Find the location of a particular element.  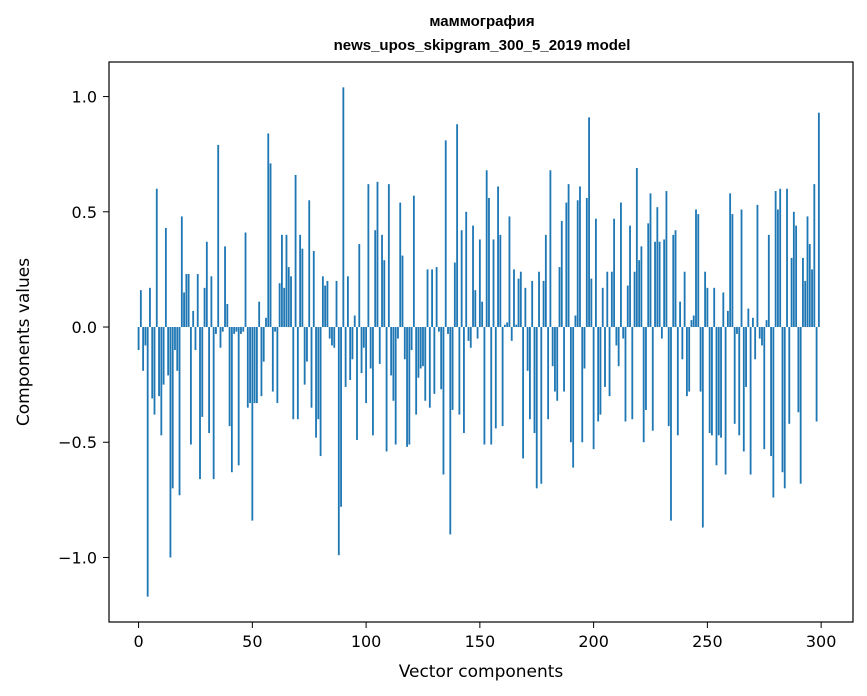

x-axis-label: Vector components is located at coordinates (481, 672).